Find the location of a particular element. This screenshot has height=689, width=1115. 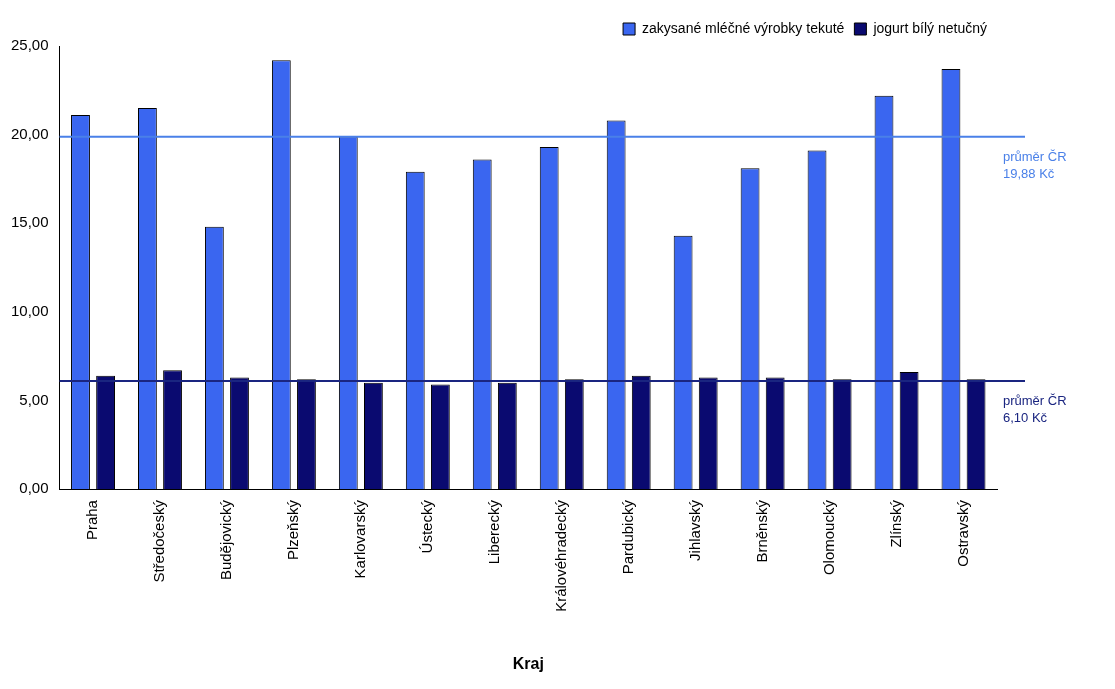

y-tick-label: 10,00 is located at coordinates (29, 310).